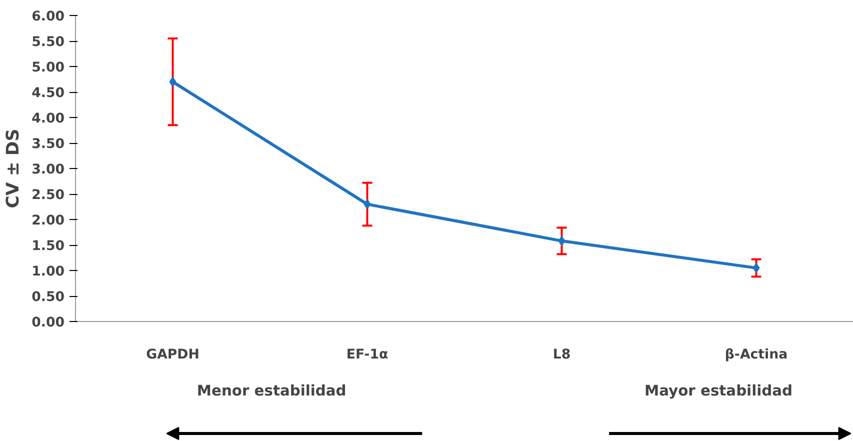 The width and height of the screenshot is (853, 441). What do you see at coordinates (48, 221) in the screenshot?
I see `y-tick-label: 2.00` at bounding box center [48, 221].